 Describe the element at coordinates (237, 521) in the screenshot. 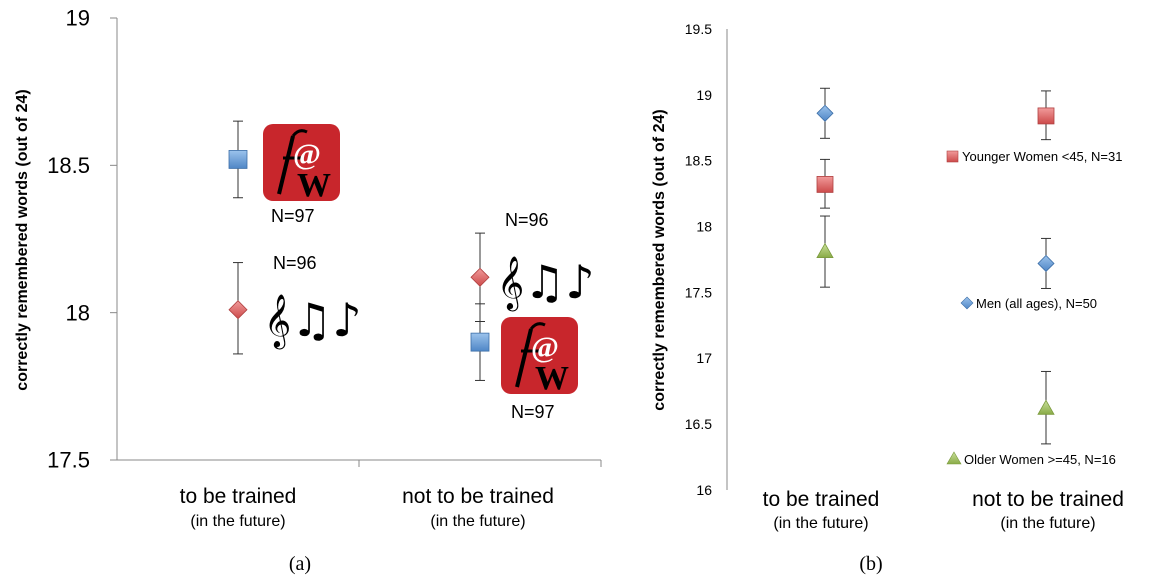

I see `panel-a-category-0-sublabel: (in the future)` at that location.